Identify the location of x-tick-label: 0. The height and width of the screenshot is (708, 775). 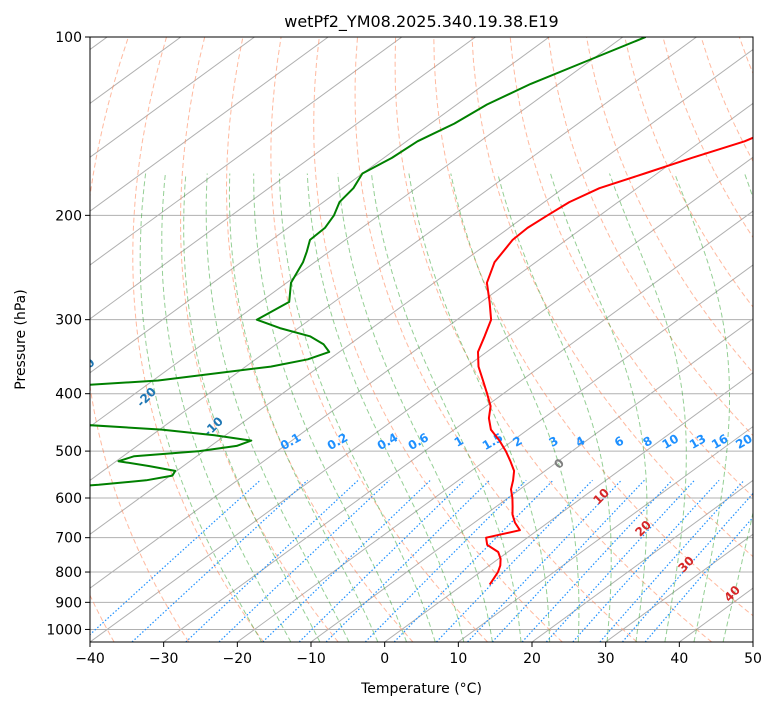
(384, 659).